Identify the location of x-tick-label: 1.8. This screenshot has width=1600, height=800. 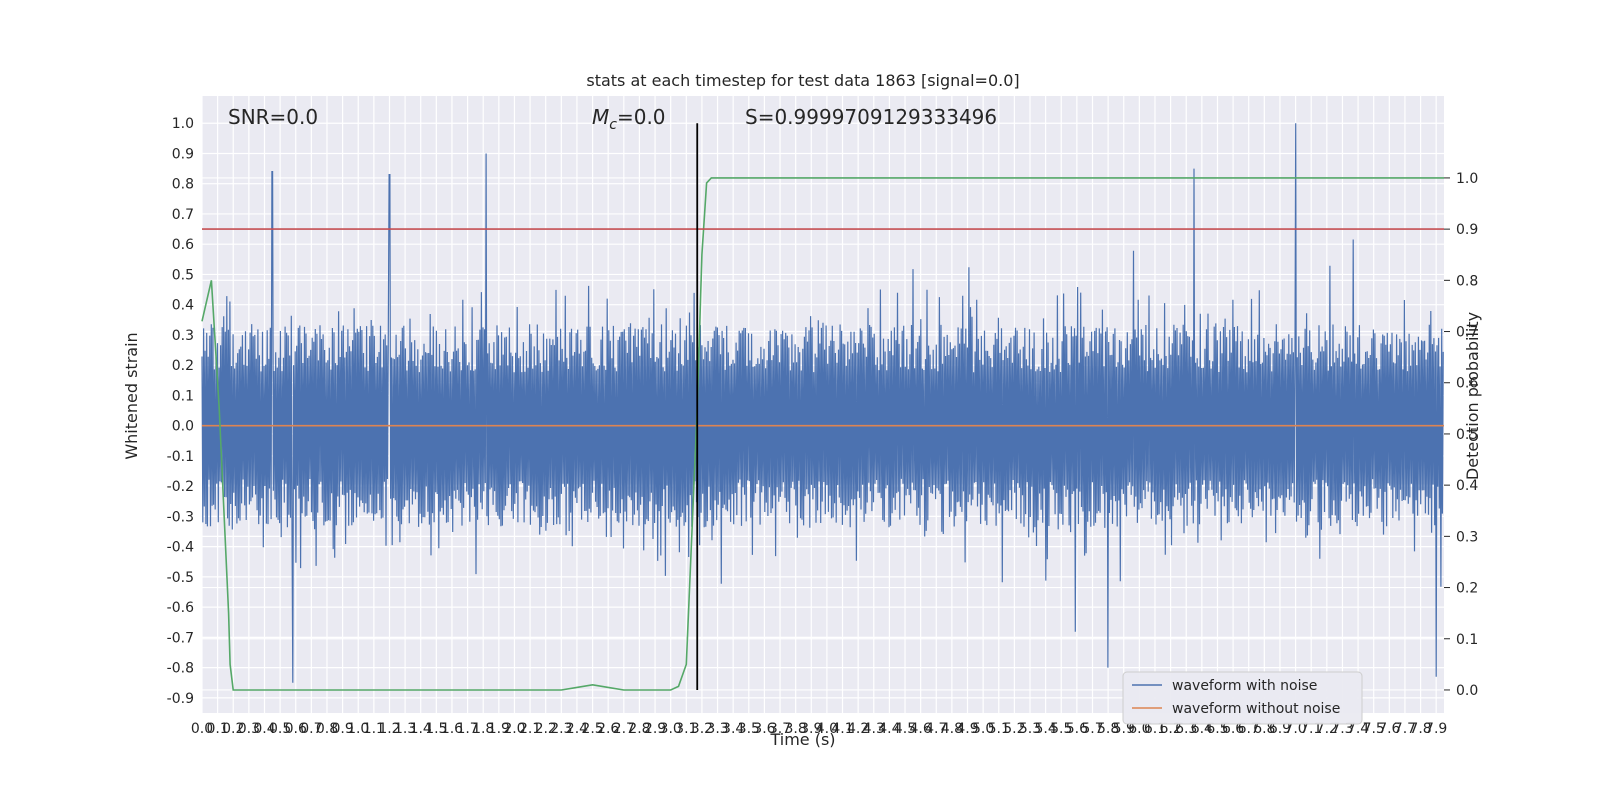
(483, 729).